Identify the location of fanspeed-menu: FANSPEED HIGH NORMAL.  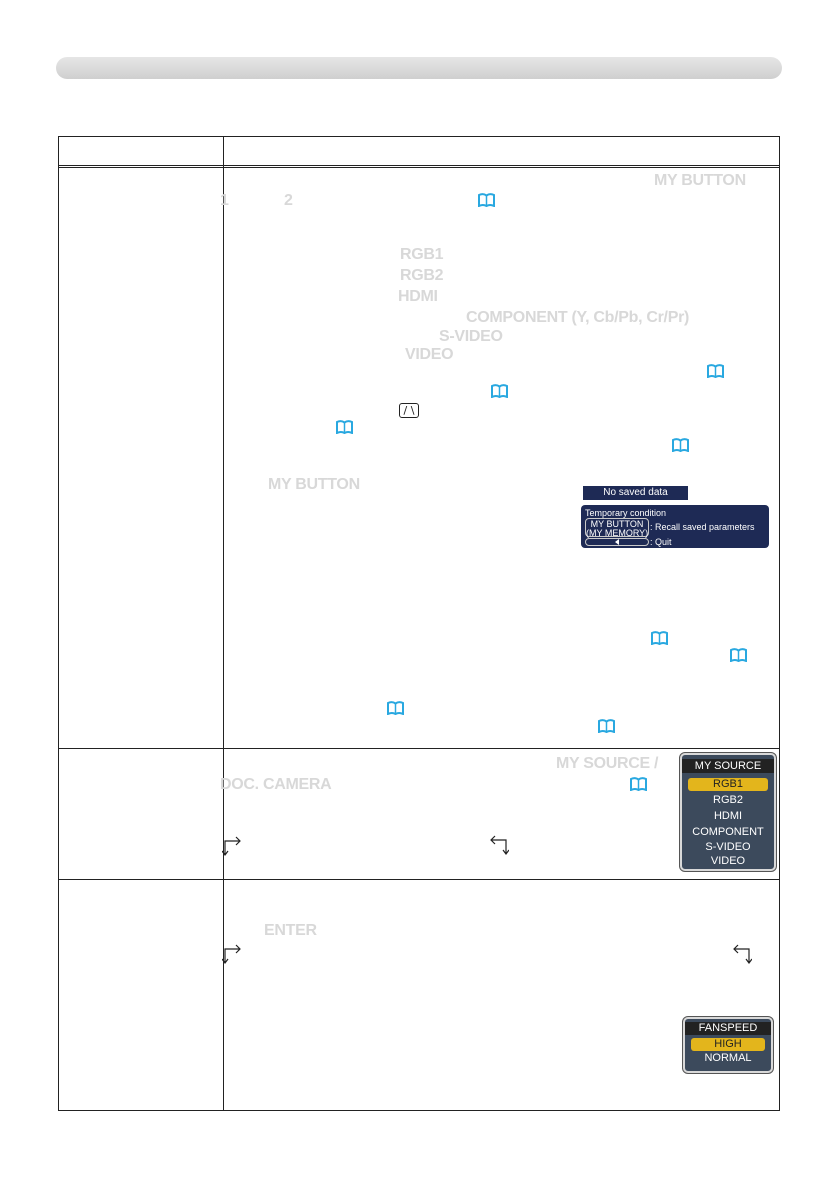
(728, 1045).